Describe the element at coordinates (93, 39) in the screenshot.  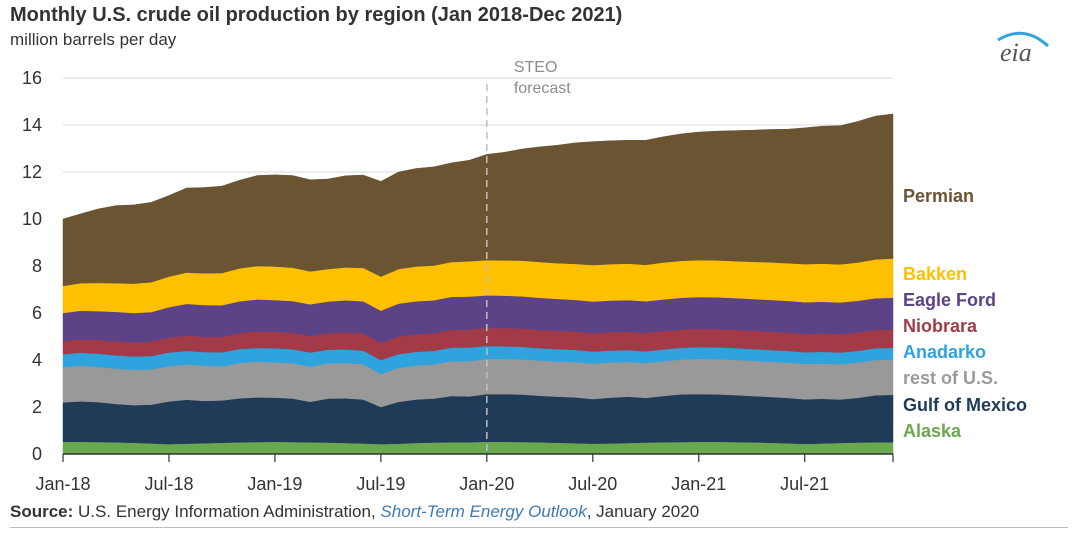
I see `y-axis-unit-label: million barrels per day` at that location.